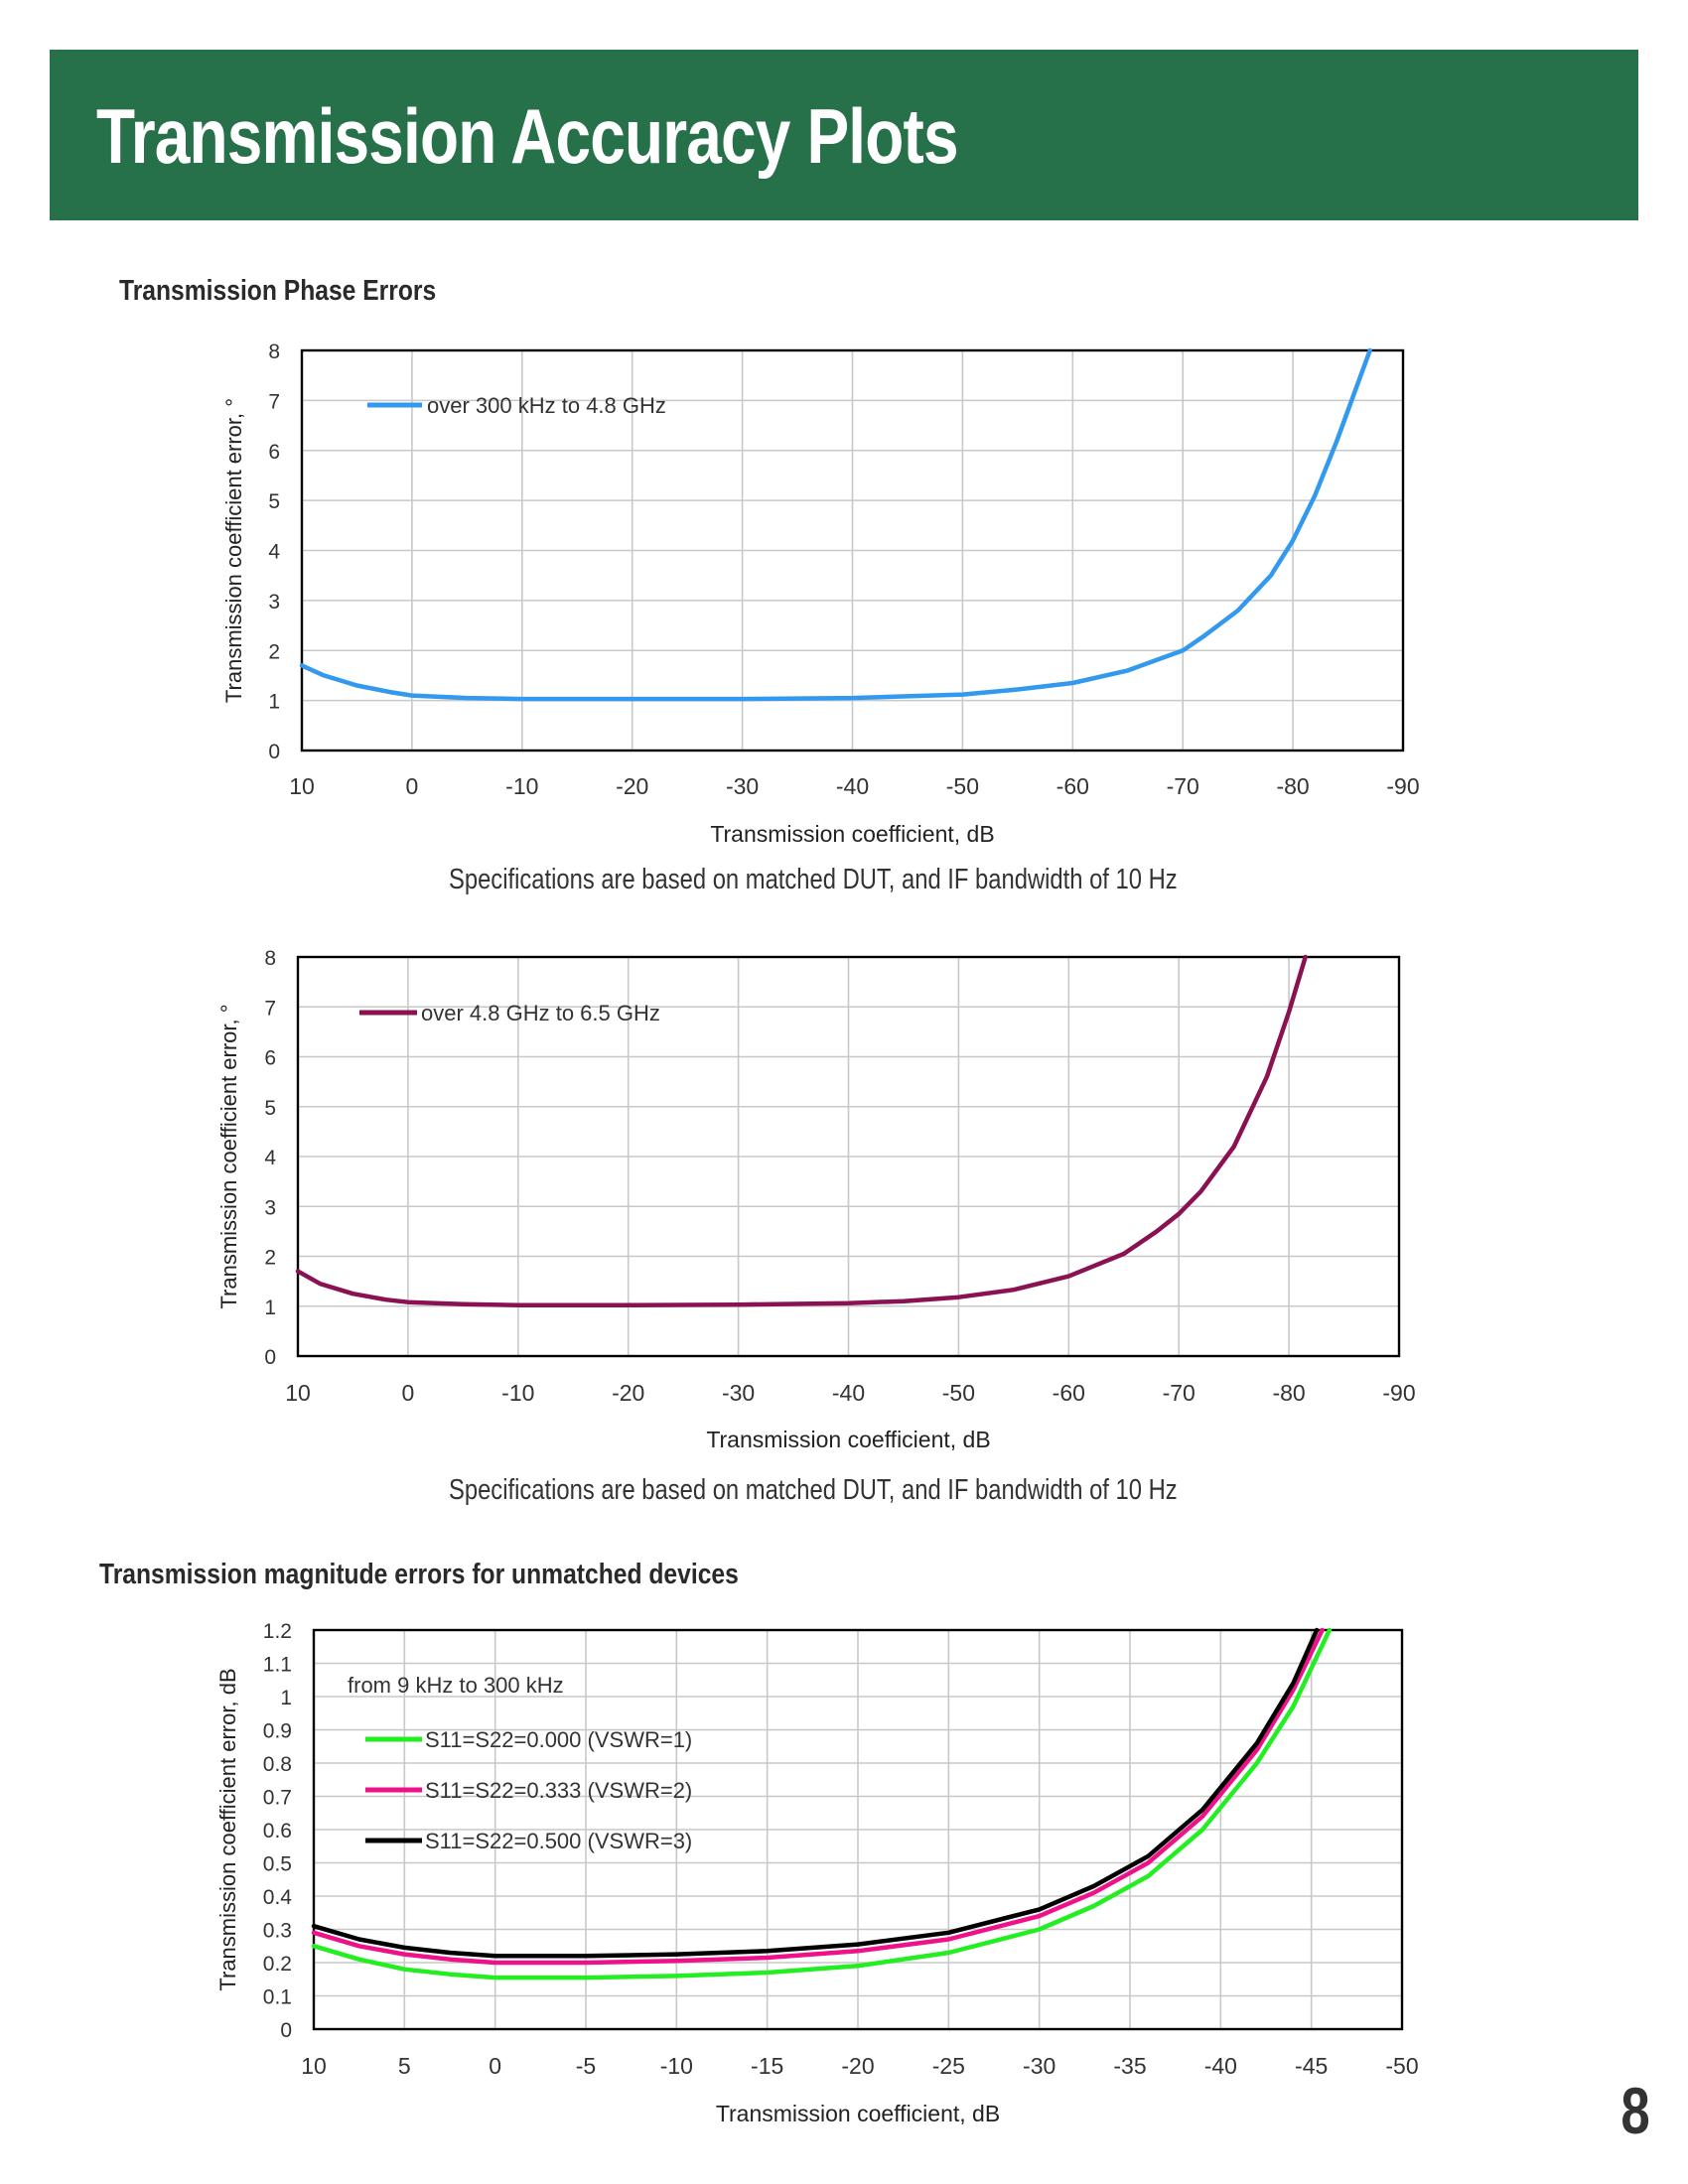  Describe the element at coordinates (456, 1685) in the screenshot. I see `chart-title: from 9 kHz to 300 kHz` at that location.